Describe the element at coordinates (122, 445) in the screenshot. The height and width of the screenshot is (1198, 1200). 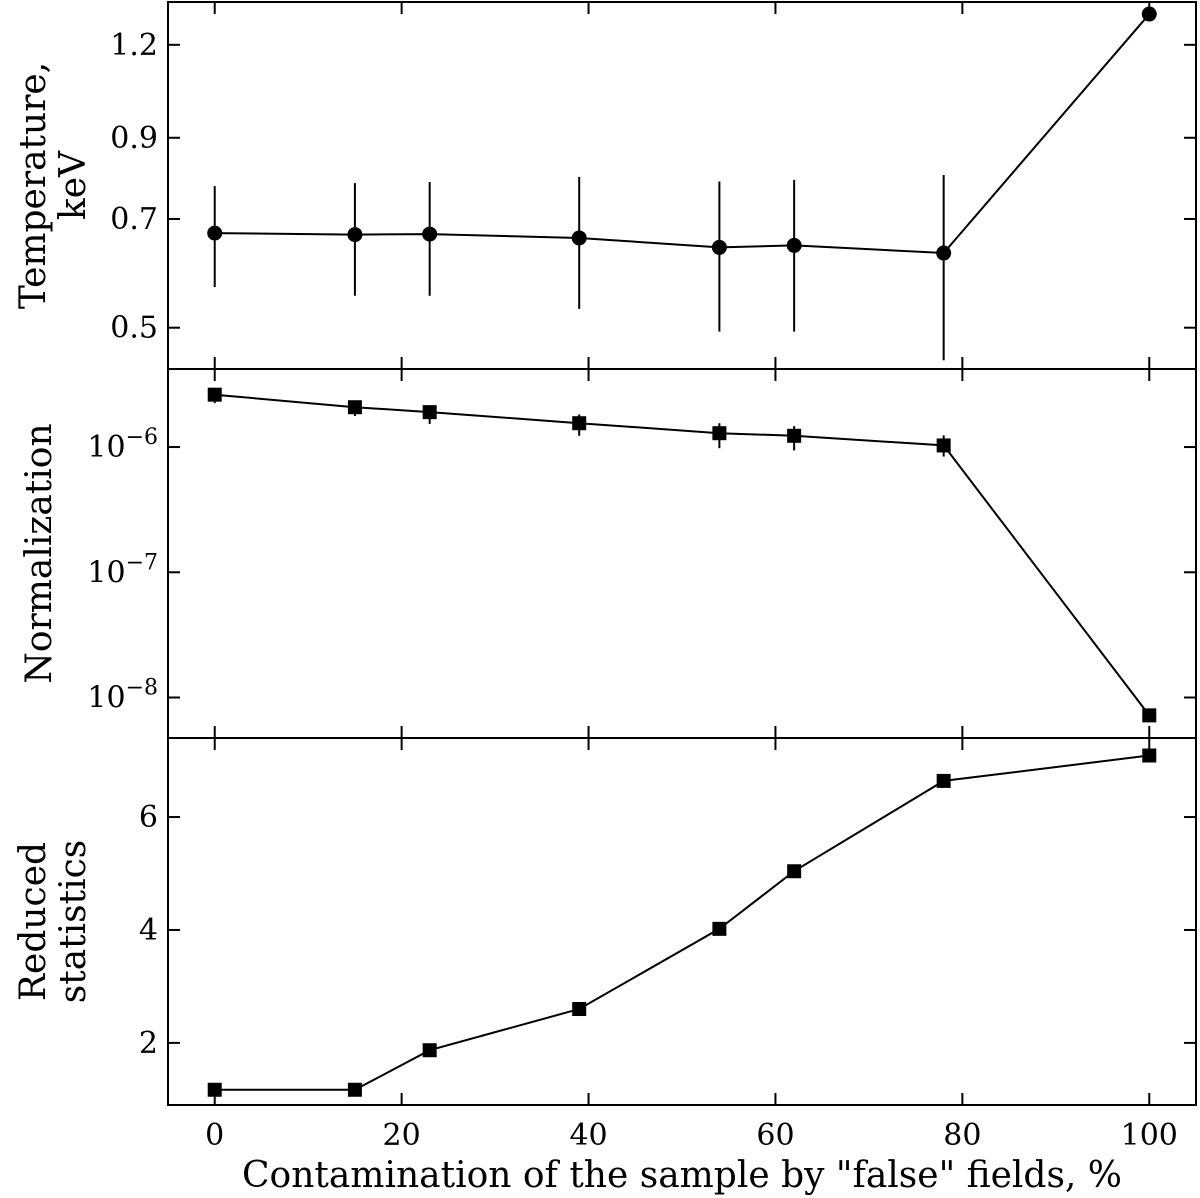
I see `y-tick-label: 10⁻⁶` at that location.